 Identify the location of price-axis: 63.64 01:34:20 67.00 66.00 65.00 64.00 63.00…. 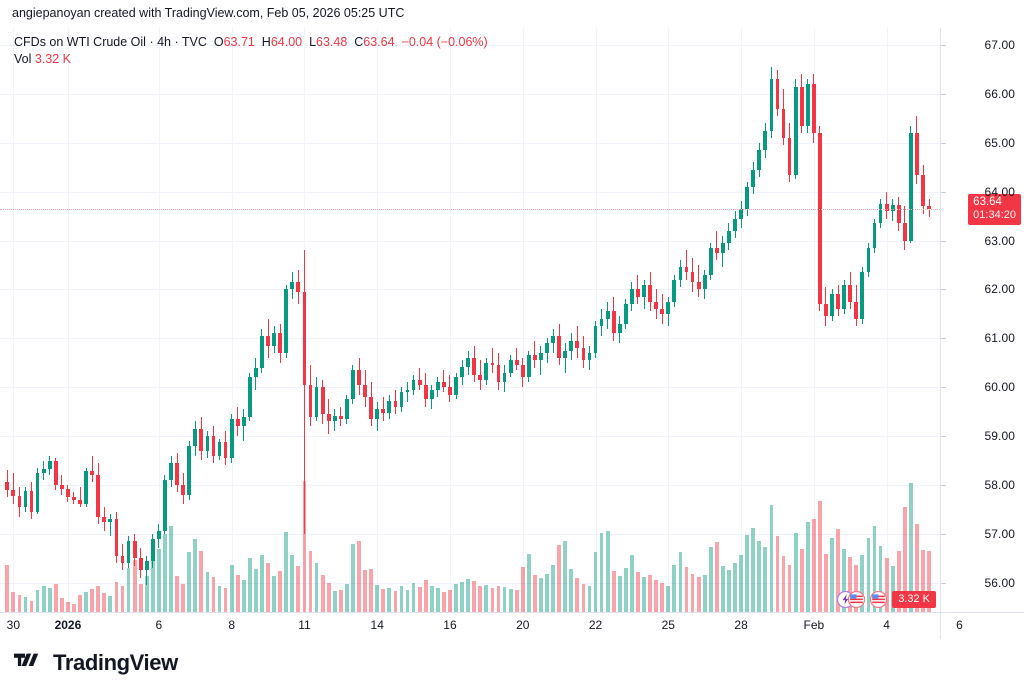
(982, 320).